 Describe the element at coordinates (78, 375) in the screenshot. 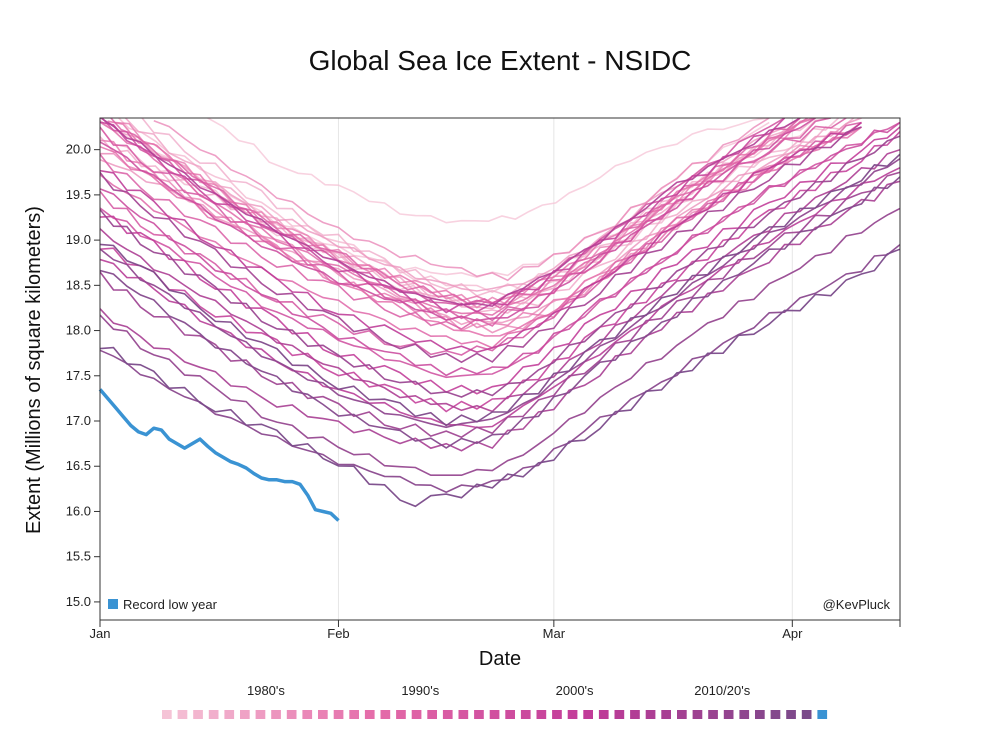

I see `y-tick-label: 17.5` at that location.